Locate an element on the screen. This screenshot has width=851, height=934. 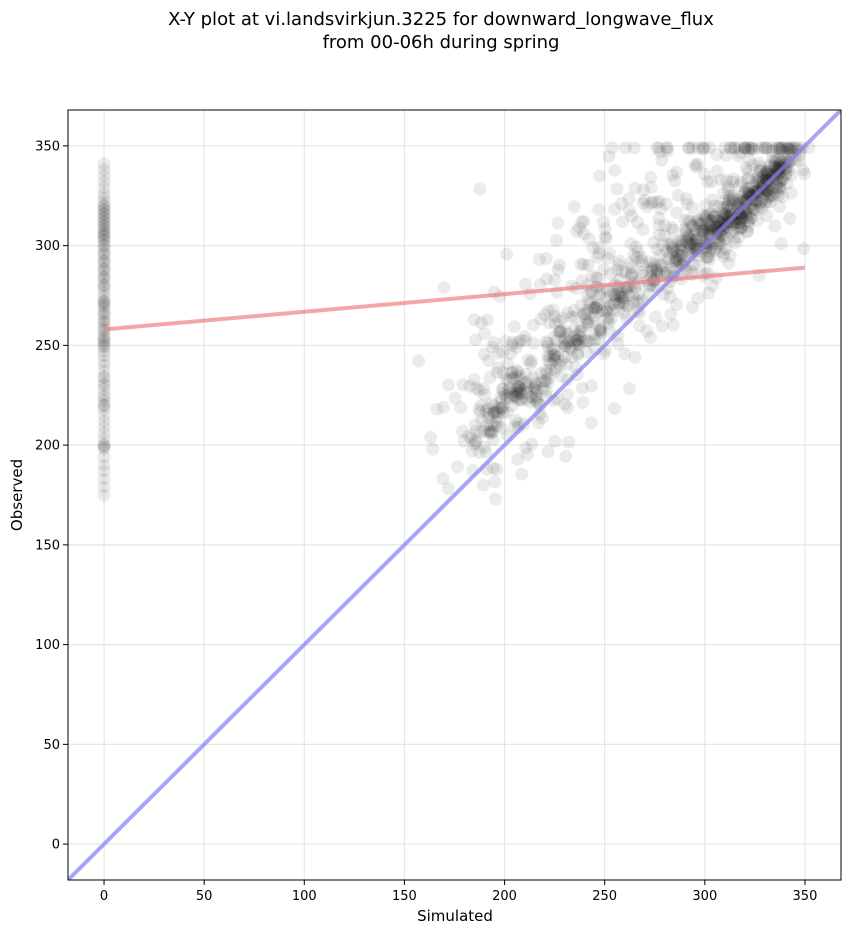
regression-line is located at coordinates (454, 298).